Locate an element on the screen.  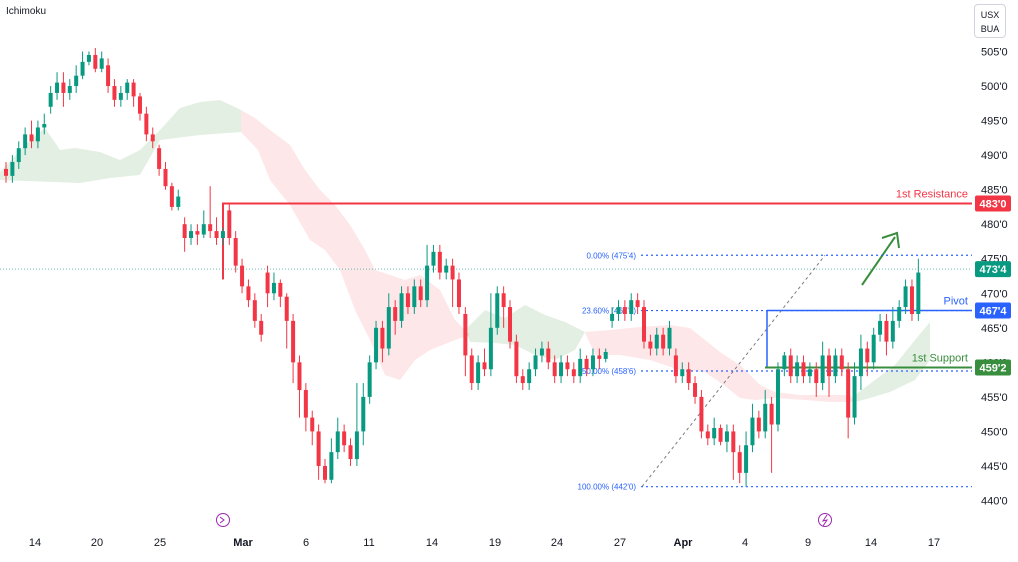
x-tick-label: 9 is located at coordinates (808, 543).